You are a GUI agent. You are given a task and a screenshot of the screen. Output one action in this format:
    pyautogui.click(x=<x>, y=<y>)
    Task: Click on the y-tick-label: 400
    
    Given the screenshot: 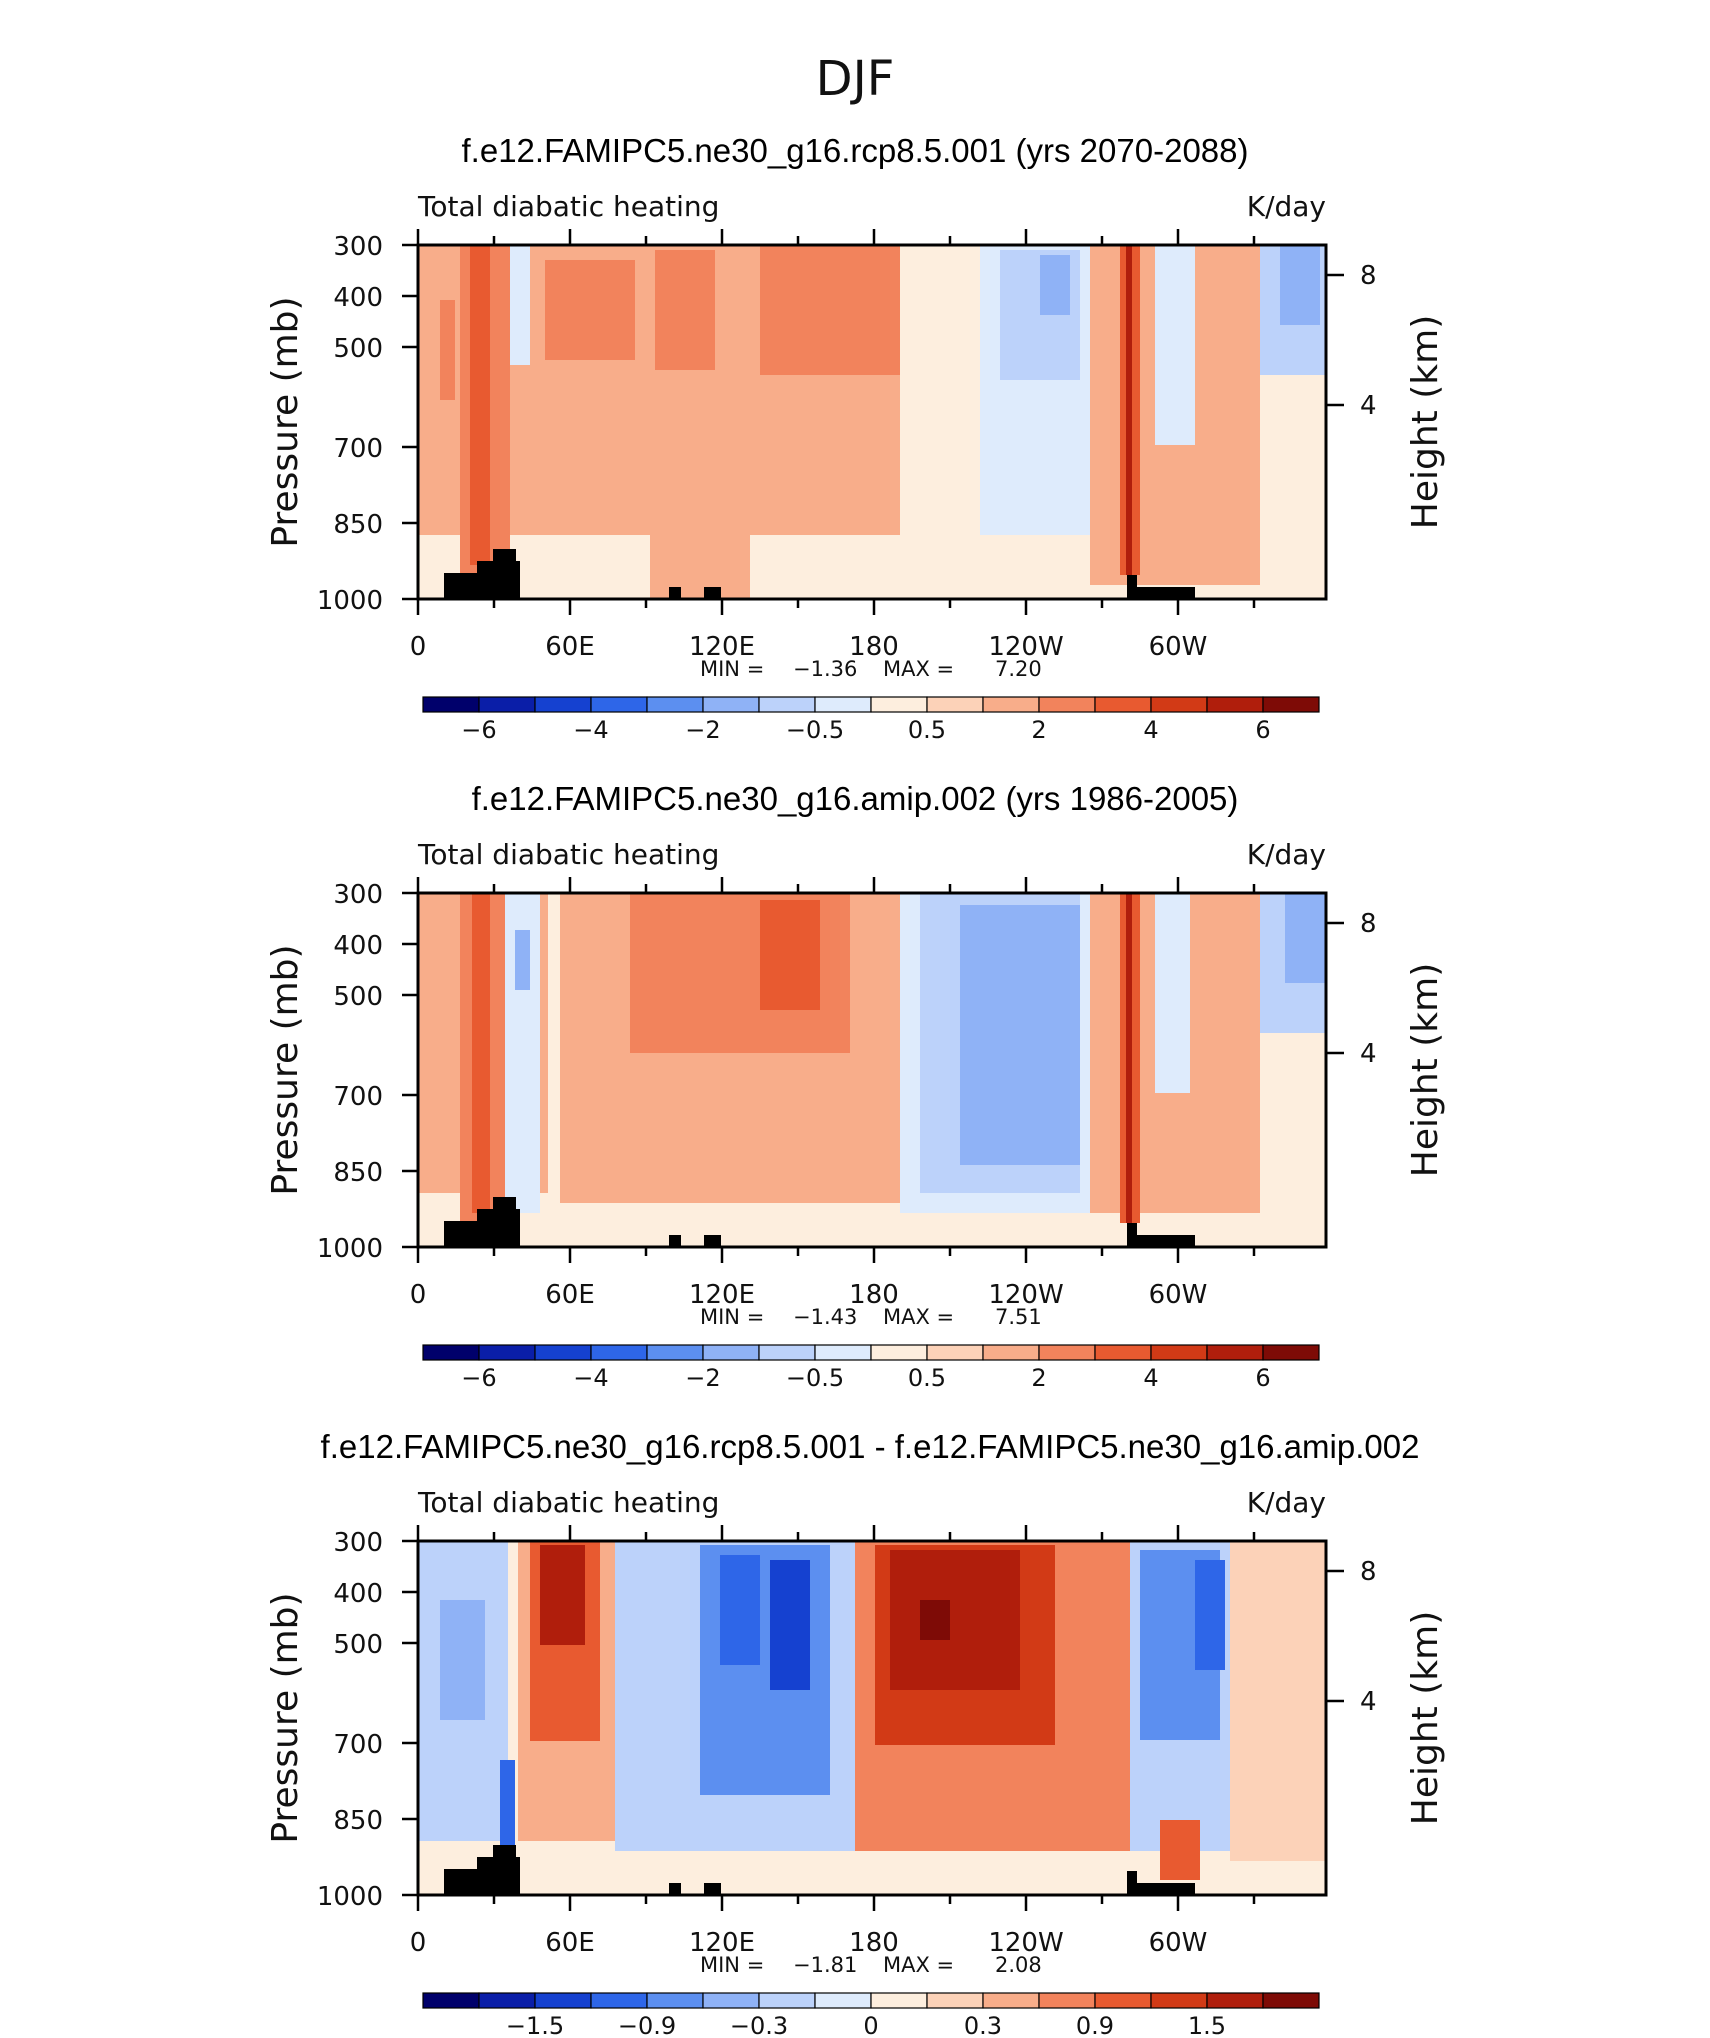 What is the action you would take?
    pyautogui.click(x=358, y=1594)
    